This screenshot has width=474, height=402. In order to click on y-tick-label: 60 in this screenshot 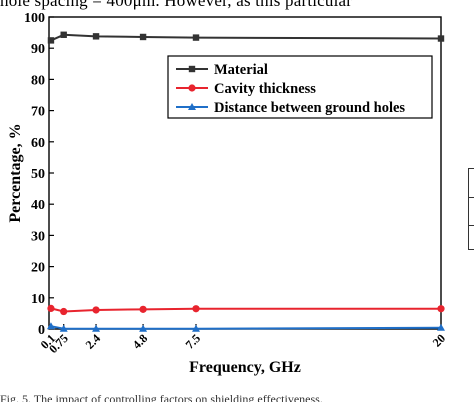, I will do `click(38, 143)`.